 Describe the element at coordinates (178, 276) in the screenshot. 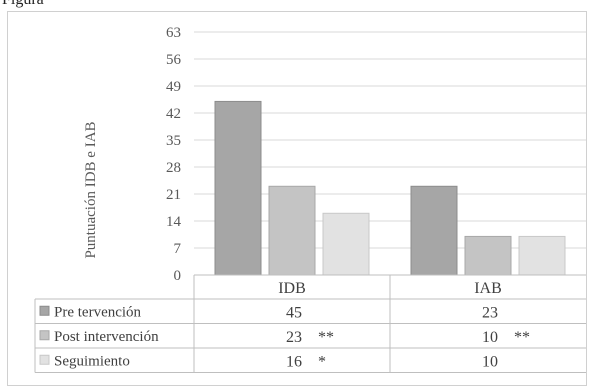

I see `y-tick-label: 0` at that location.